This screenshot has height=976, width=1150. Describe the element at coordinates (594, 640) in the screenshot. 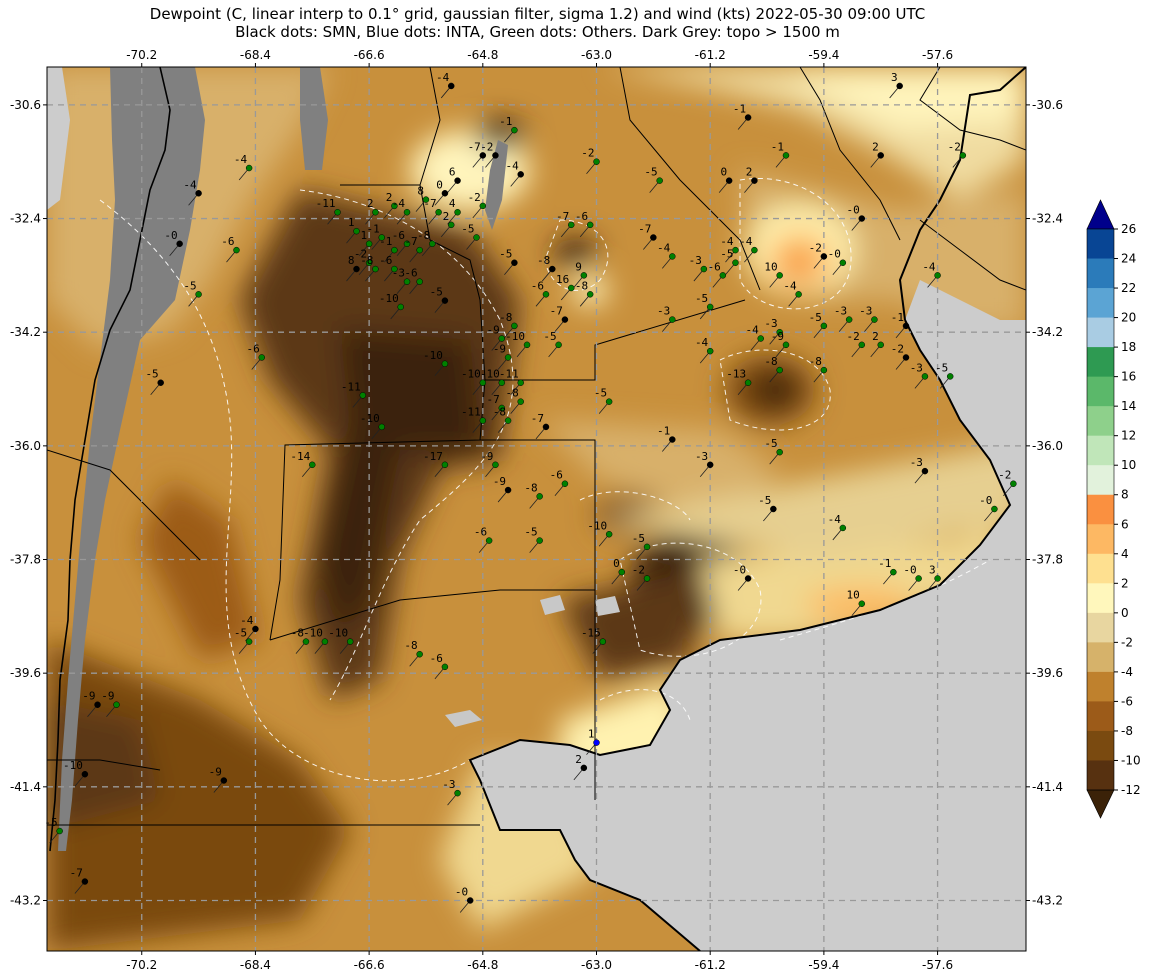

I see `station-marker: -15` at that location.